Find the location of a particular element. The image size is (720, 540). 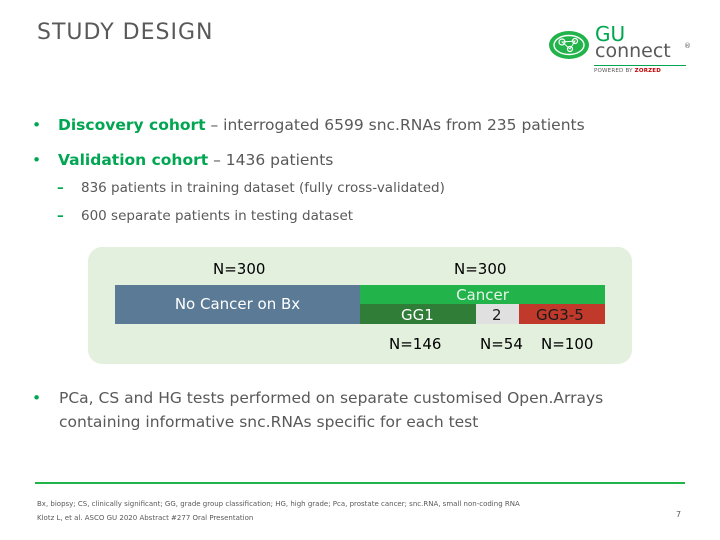

sub-bullet-text: 600 separate patients in testing dataset is located at coordinates (217, 216).